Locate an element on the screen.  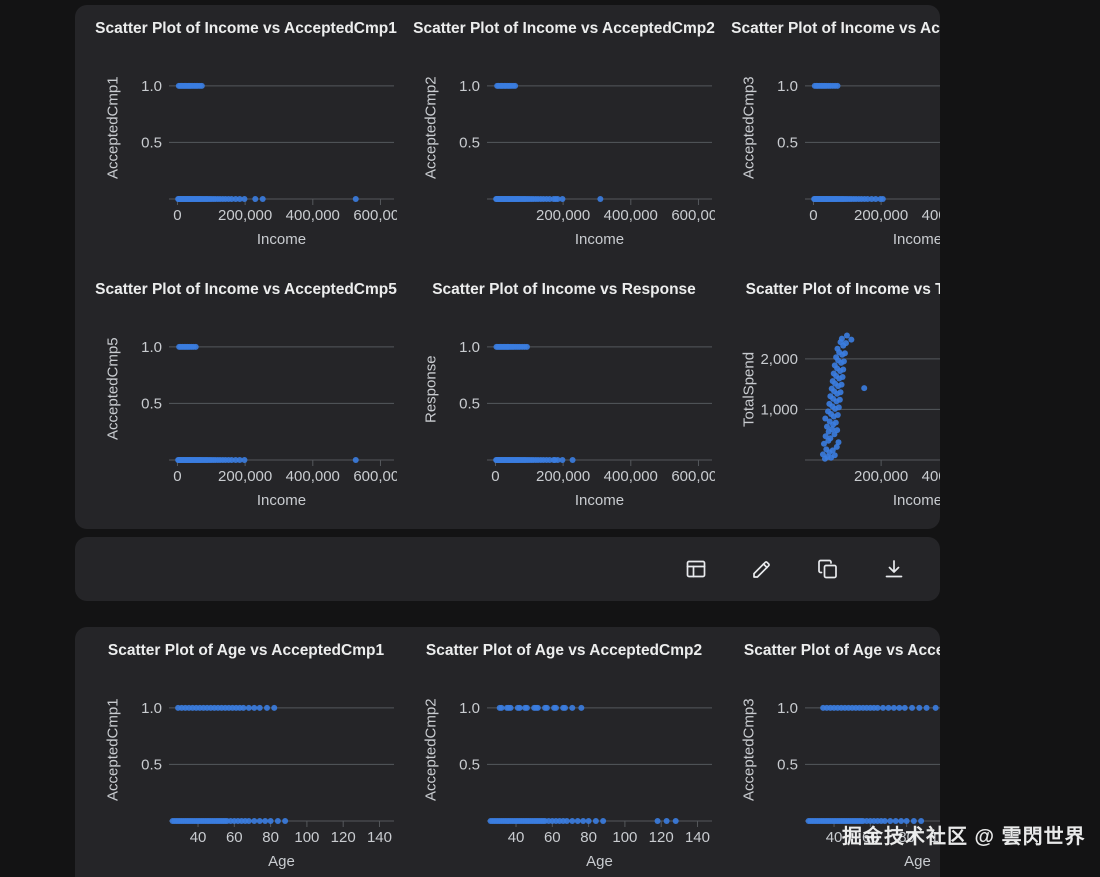
output-toolbar is located at coordinates (507, 569).